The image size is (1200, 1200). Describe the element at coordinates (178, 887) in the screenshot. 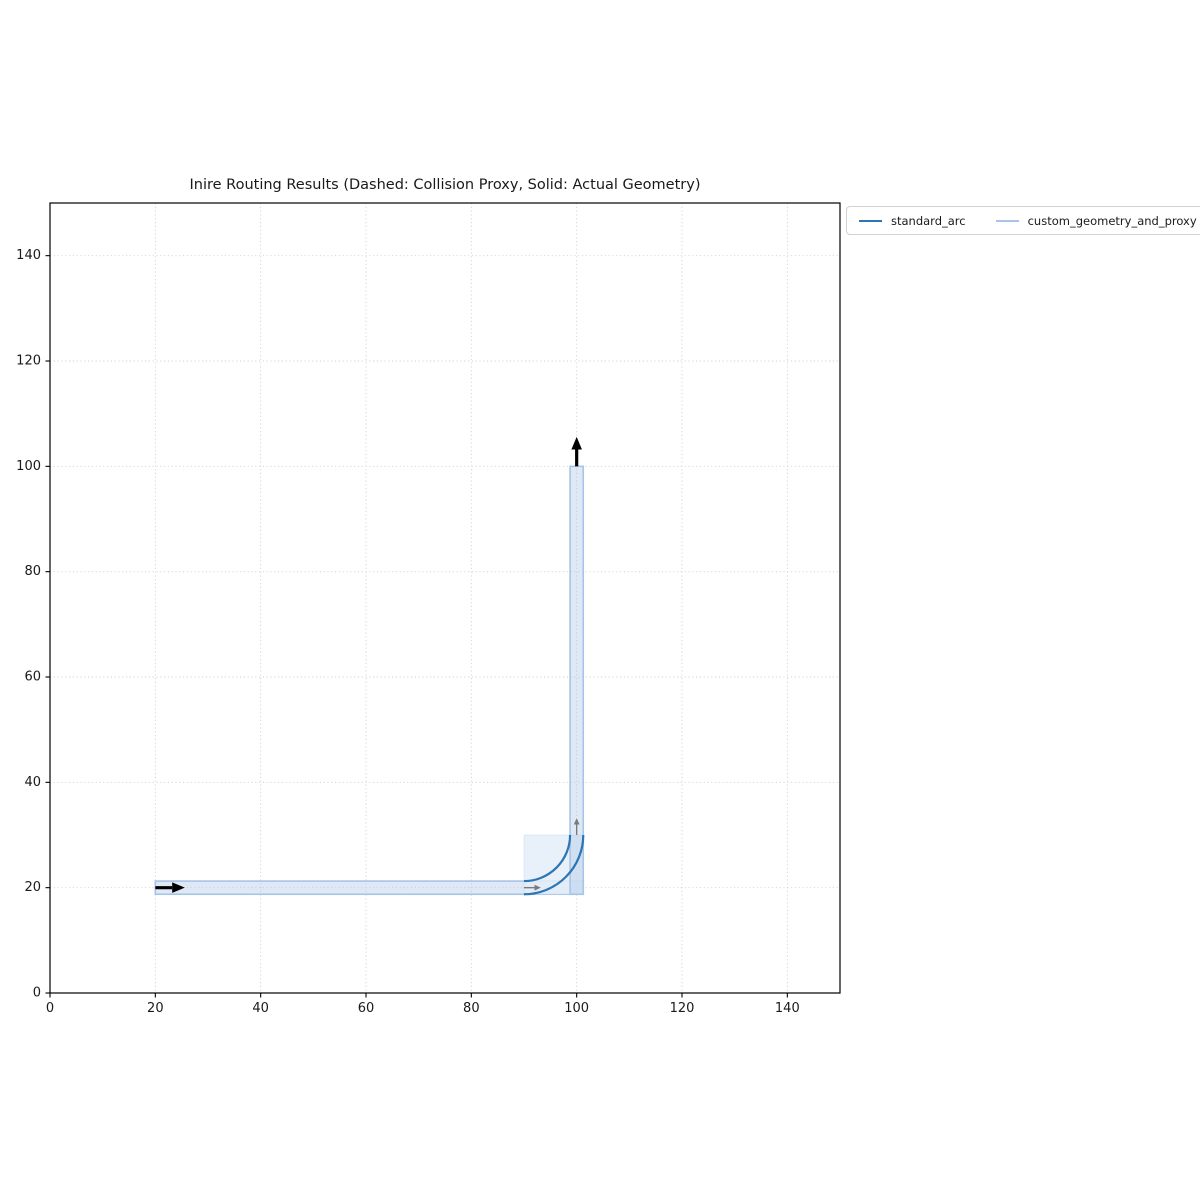

I see `route-start-arrow-head` at that location.